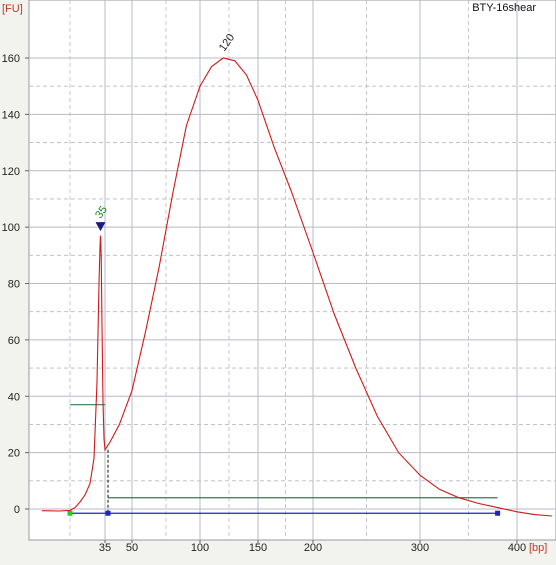 The width and height of the screenshot is (556, 565). What do you see at coordinates (11, 228) in the screenshot?
I see `y-tick-label: 100` at bounding box center [11, 228].